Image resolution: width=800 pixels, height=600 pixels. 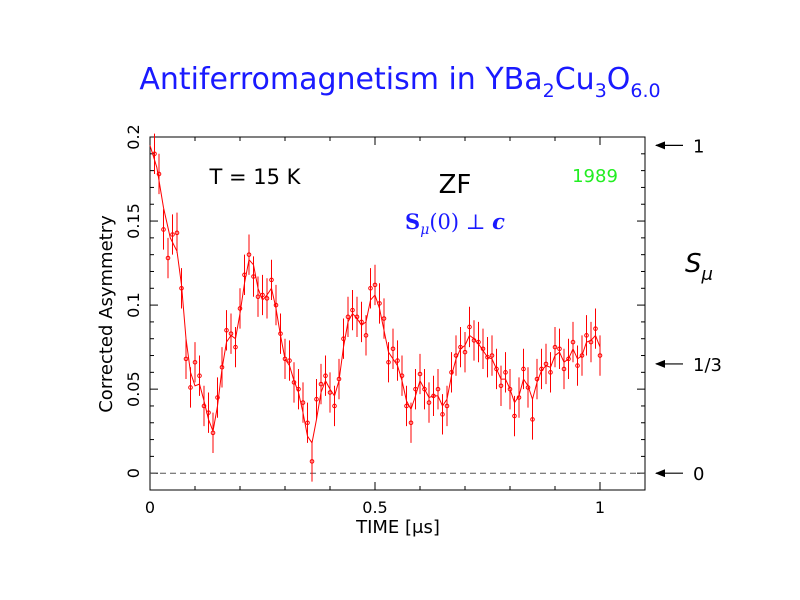 What do you see at coordinates (133, 221) in the screenshot?
I see `y-tick-label: 0.15` at bounding box center [133, 221].